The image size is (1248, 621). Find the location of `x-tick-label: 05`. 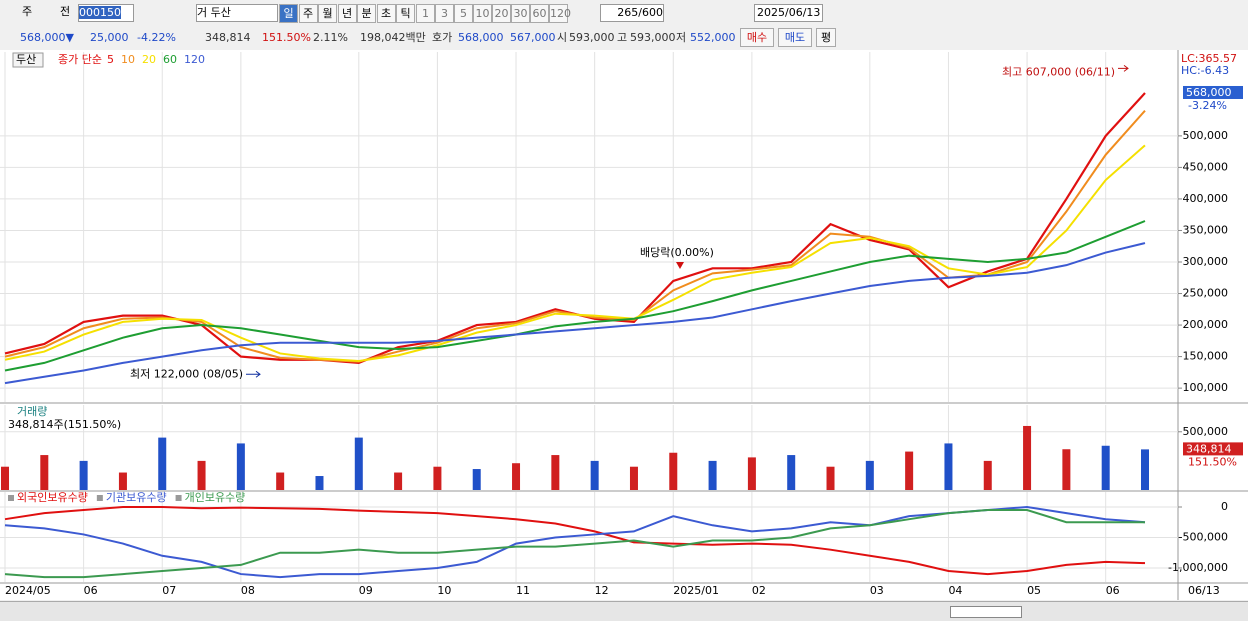

x-tick-label: 05 is located at coordinates (1034, 590).